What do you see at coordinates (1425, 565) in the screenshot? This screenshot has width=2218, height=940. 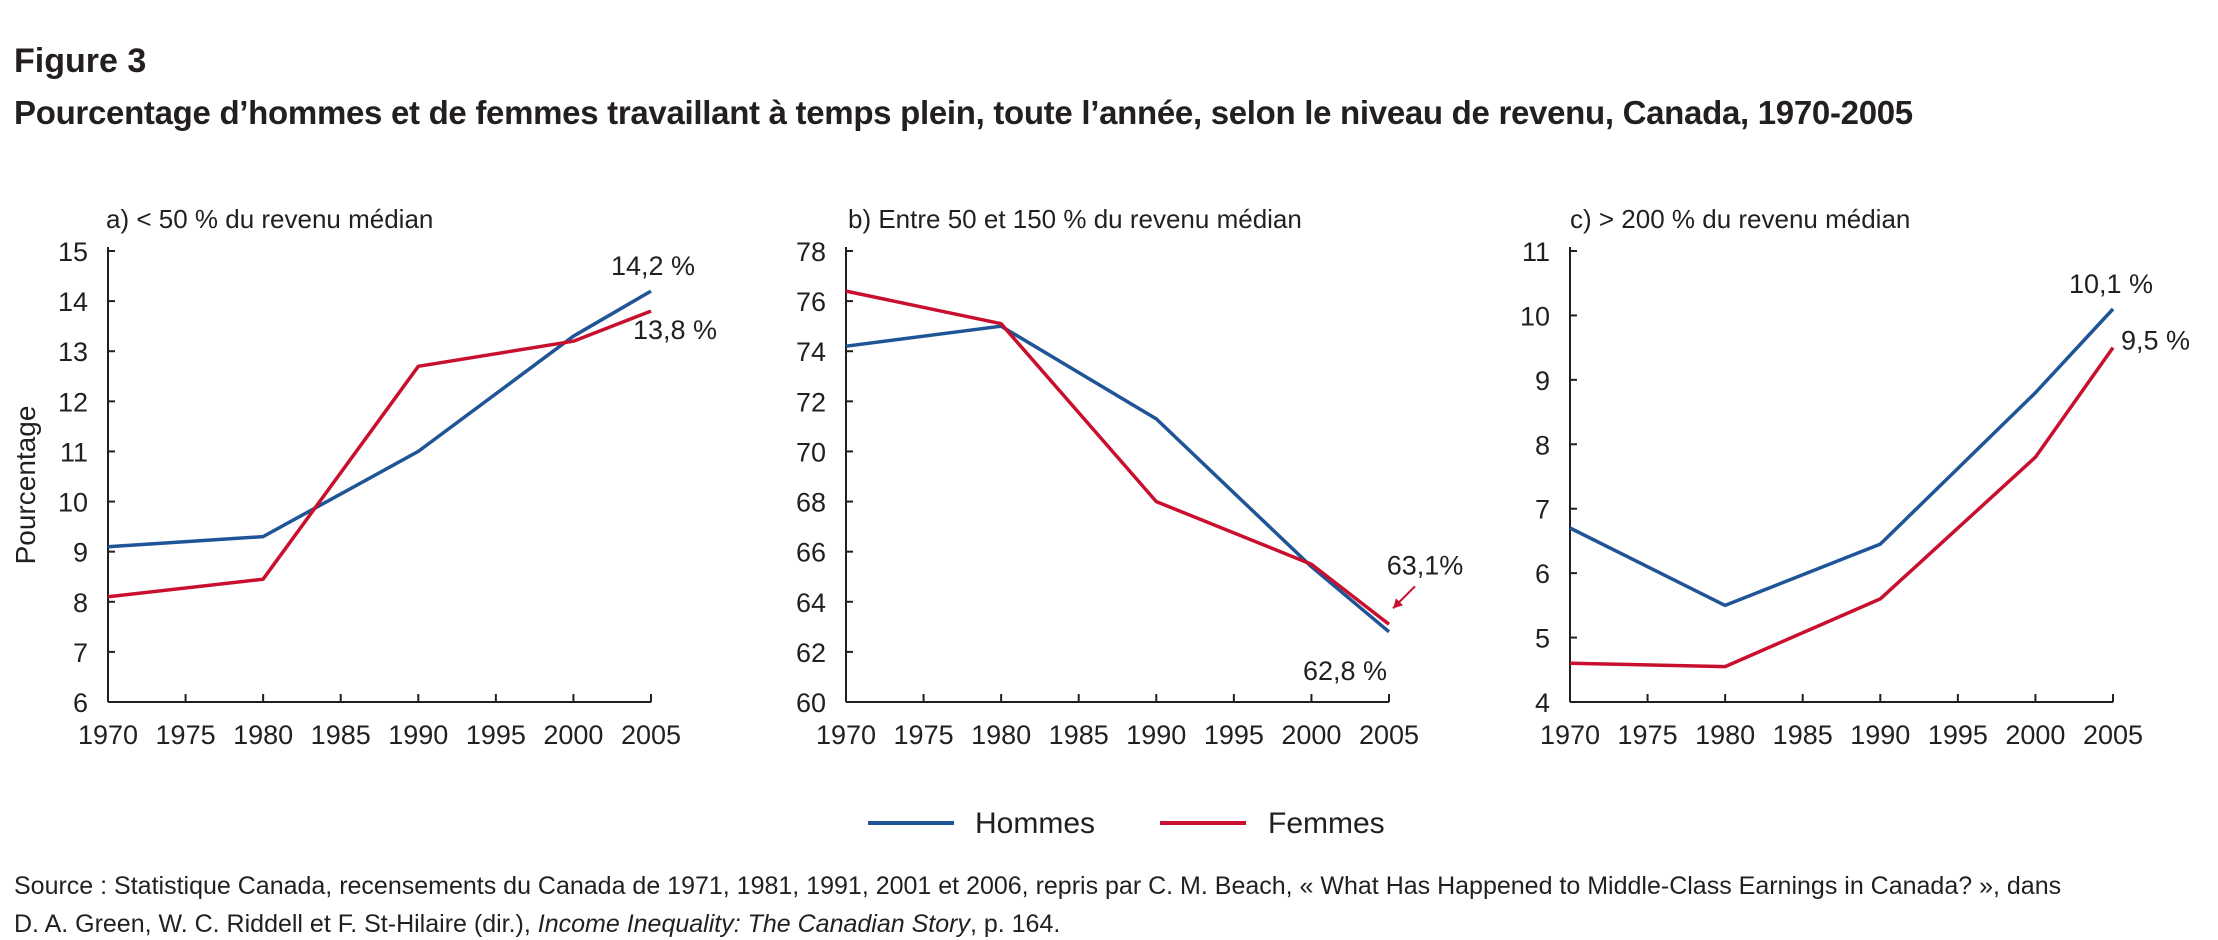 I see `end-value-label: 63,1%` at bounding box center [1425, 565].